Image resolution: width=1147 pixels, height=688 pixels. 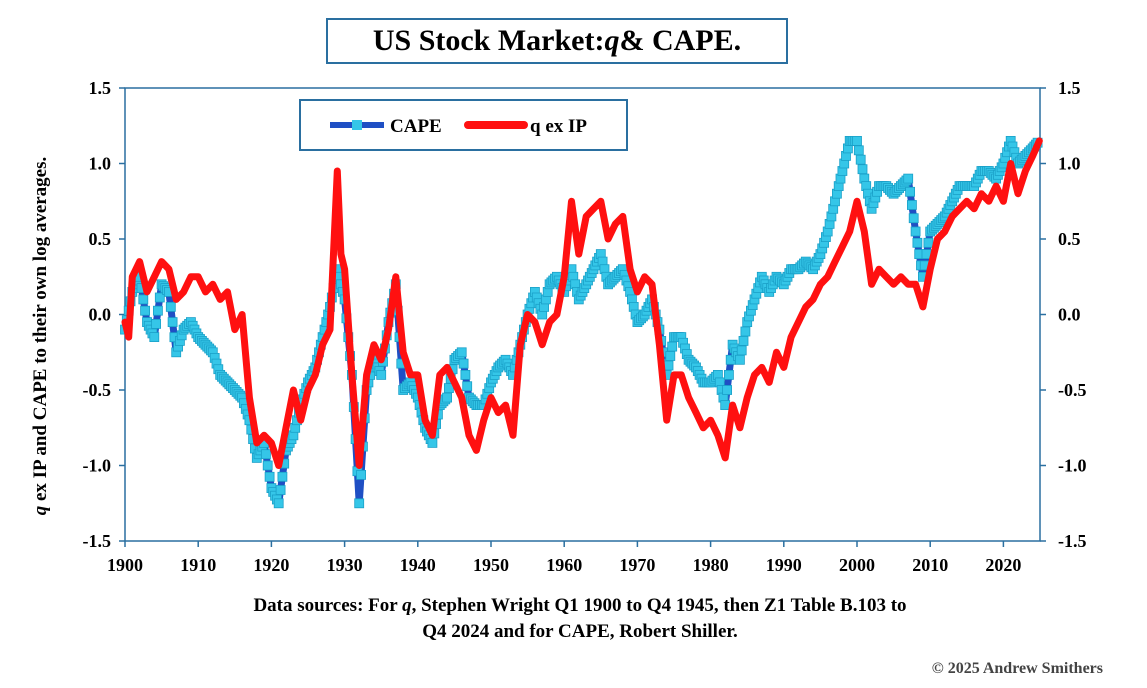 What do you see at coordinates (416, 126) in the screenshot?
I see `legend-cape-label: CAPE` at bounding box center [416, 126].